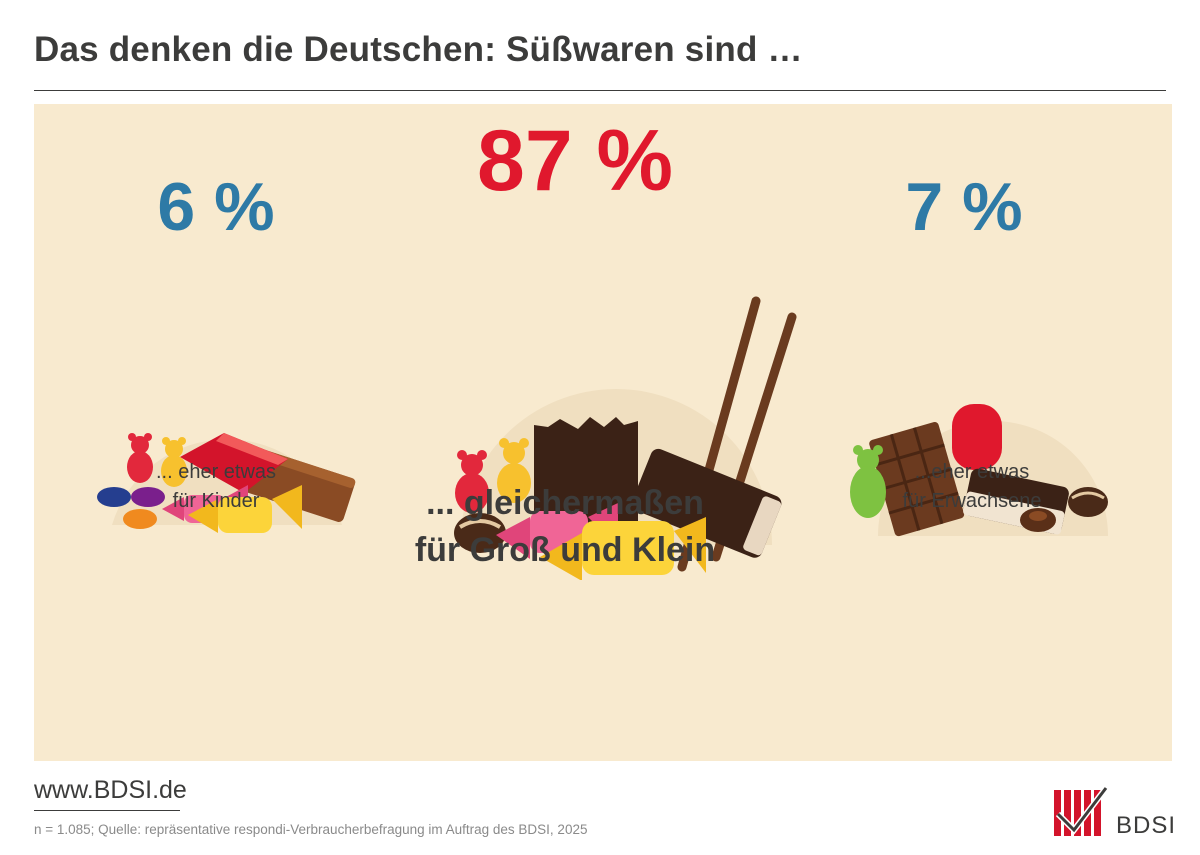 Image resolution: width=1200 pixels, height=855 pixels. What do you see at coordinates (107, 810) in the screenshot?
I see `website-underline` at bounding box center [107, 810].